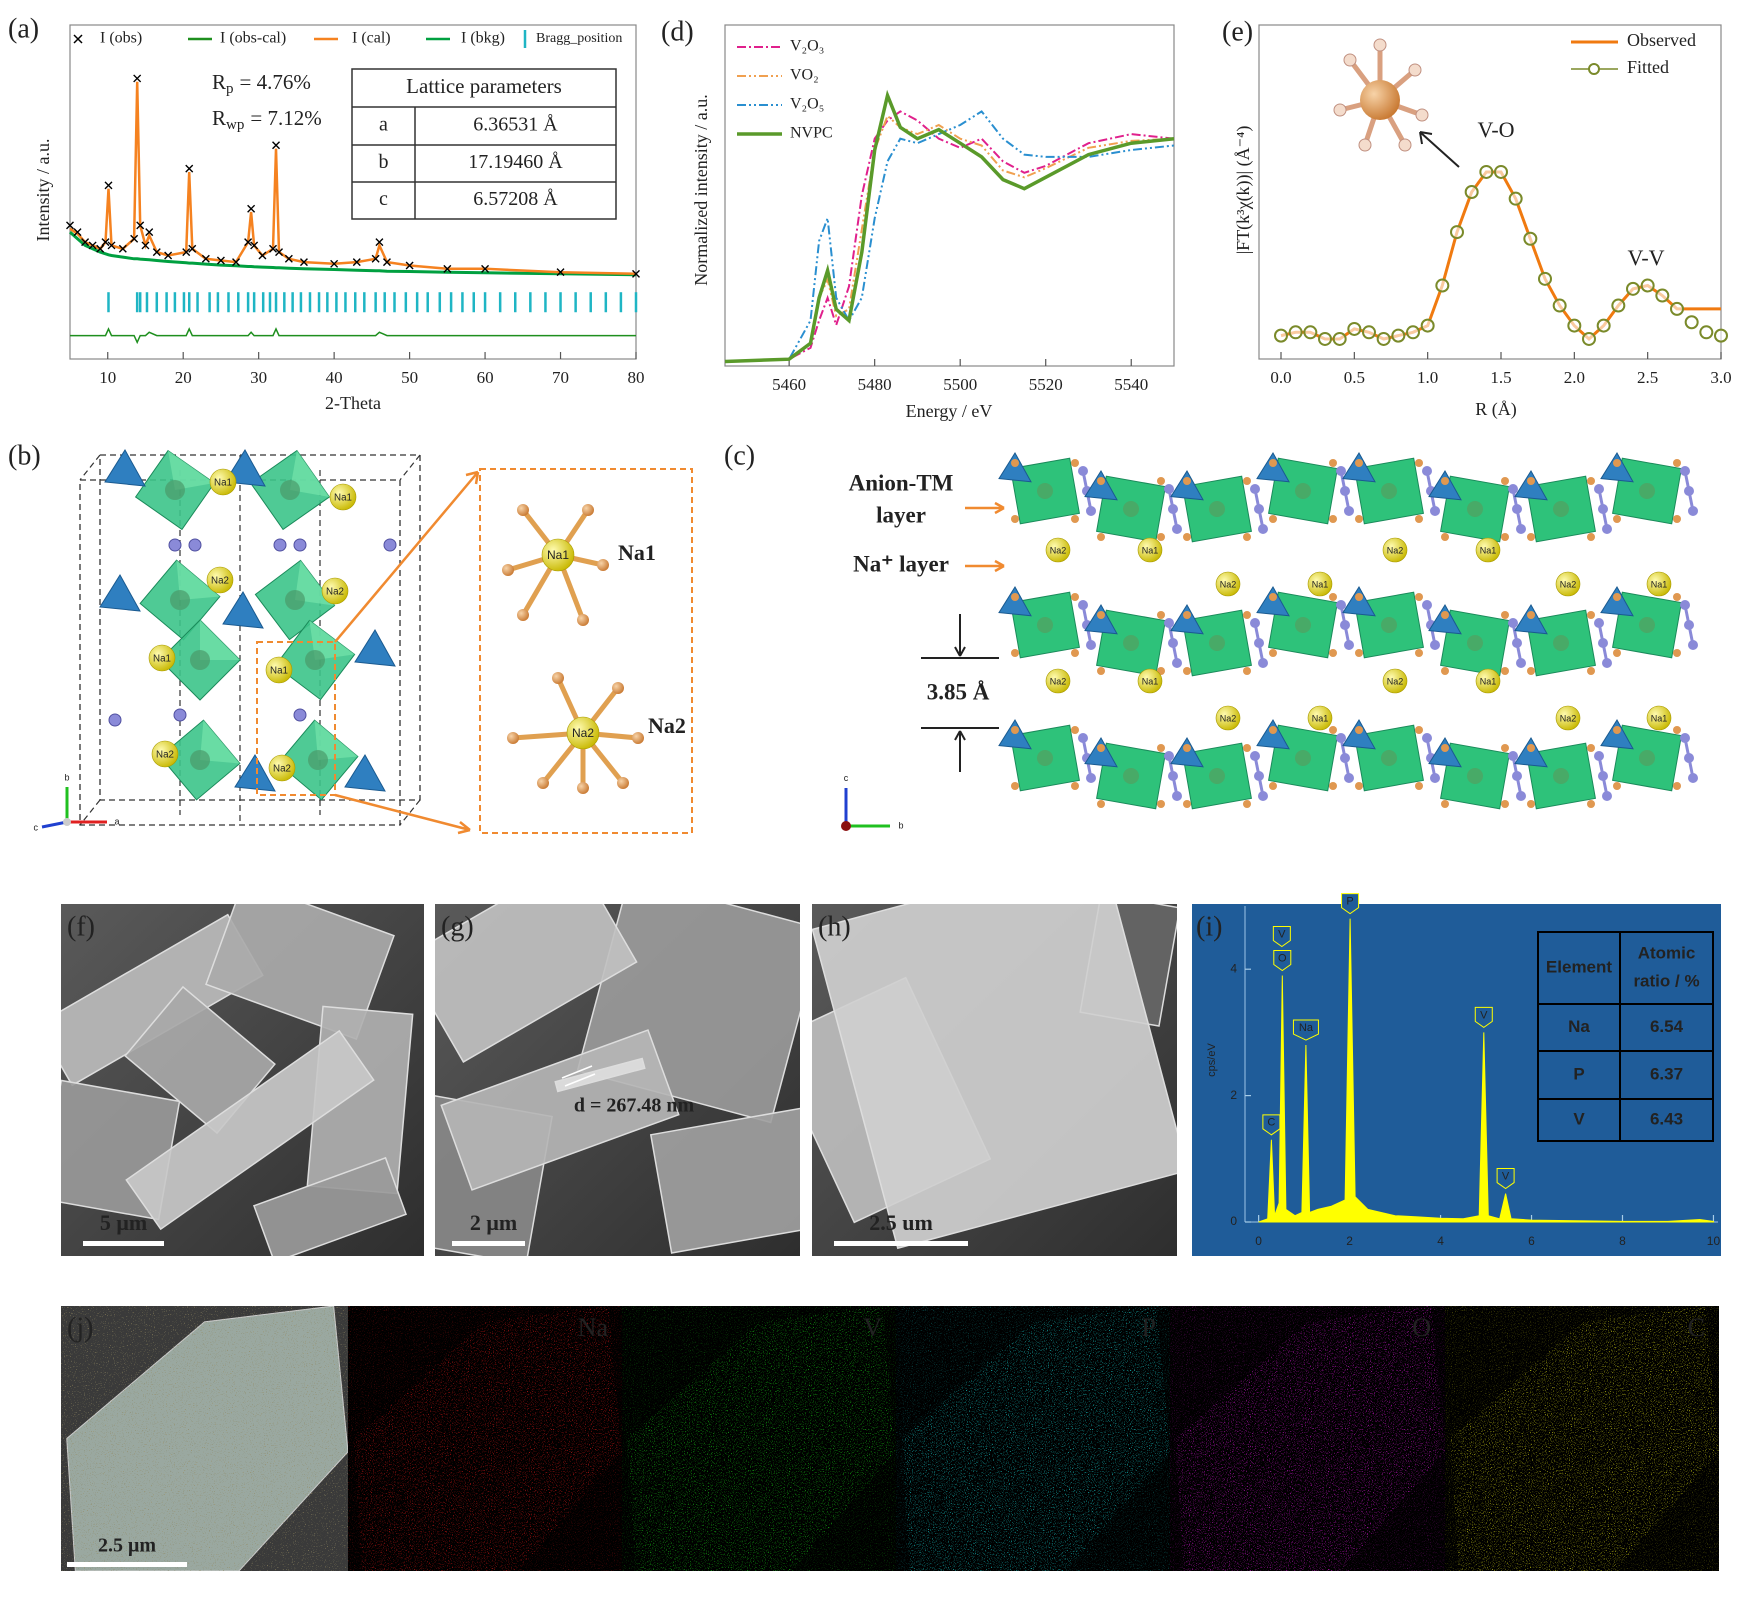 This screenshot has height=1598, width=1750. Describe the element at coordinates (634, 1106) in the screenshot. I see `measure-label: d = 267.48 nm` at that location.